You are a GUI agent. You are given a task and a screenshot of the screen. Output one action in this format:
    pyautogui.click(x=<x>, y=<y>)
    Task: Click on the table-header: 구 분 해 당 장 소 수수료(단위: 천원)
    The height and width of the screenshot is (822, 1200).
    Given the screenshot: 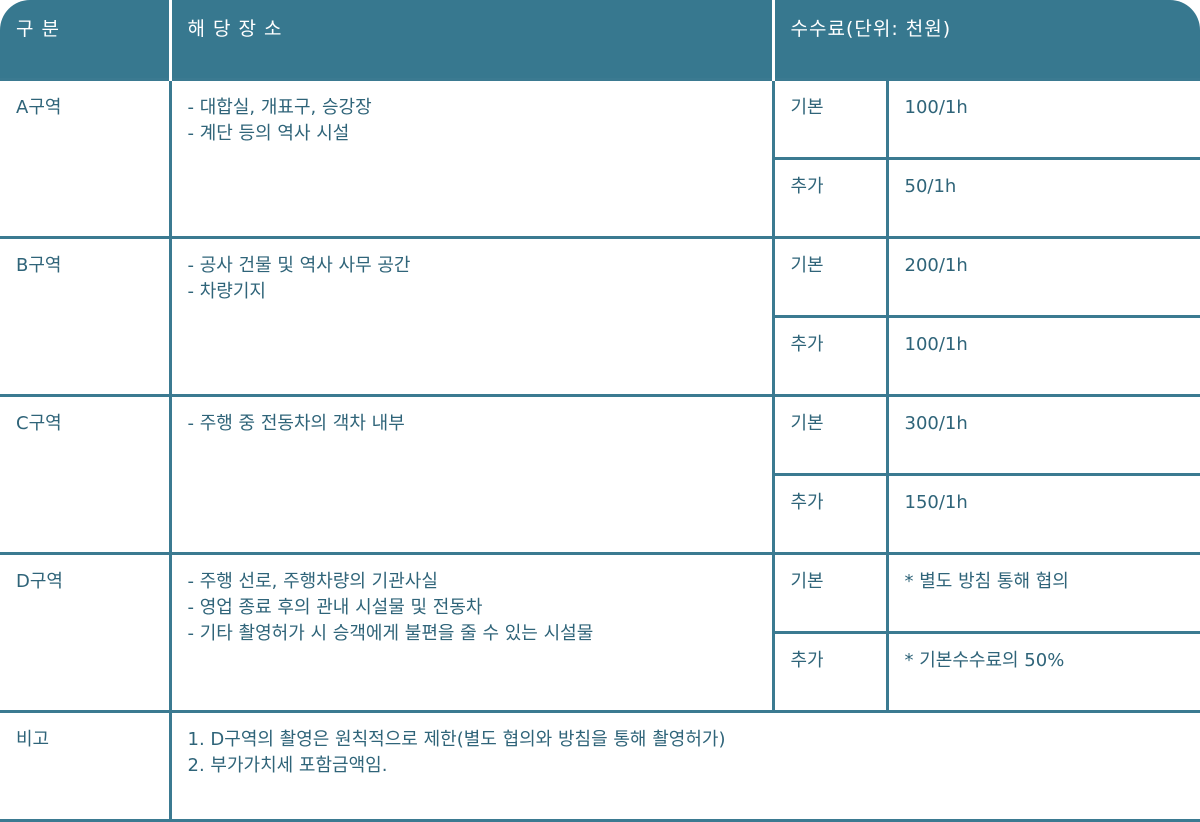 What is the action you would take?
    pyautogui.click(x=600, y=40)
    